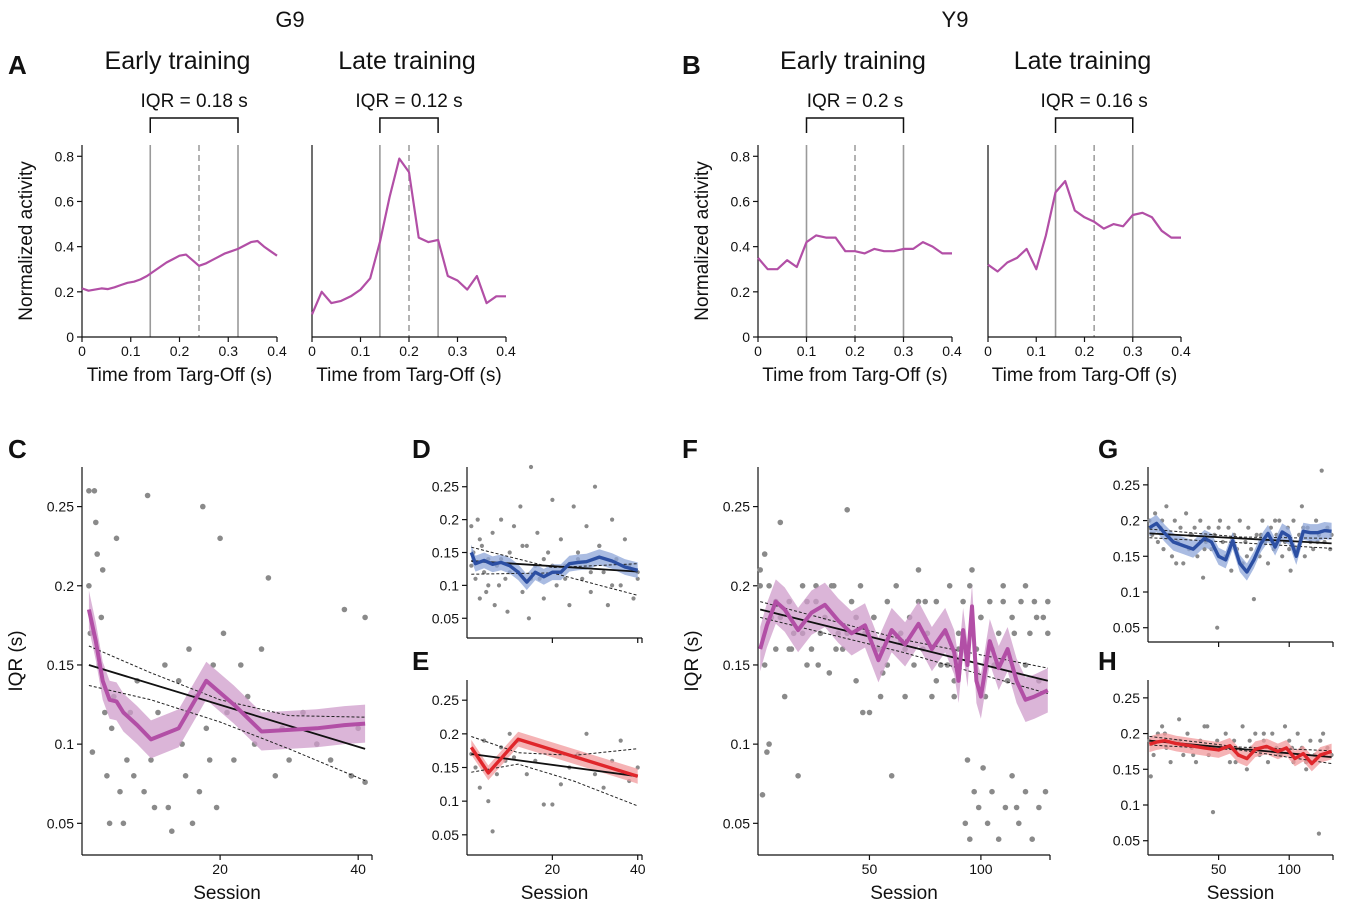 The width and height of the screenshot is (1345, 912). What do you see at coordinates (194, 101) in the screenshot?
I see `iqr-label: IQR = 0.18 s` at bounding box center [194, 101].